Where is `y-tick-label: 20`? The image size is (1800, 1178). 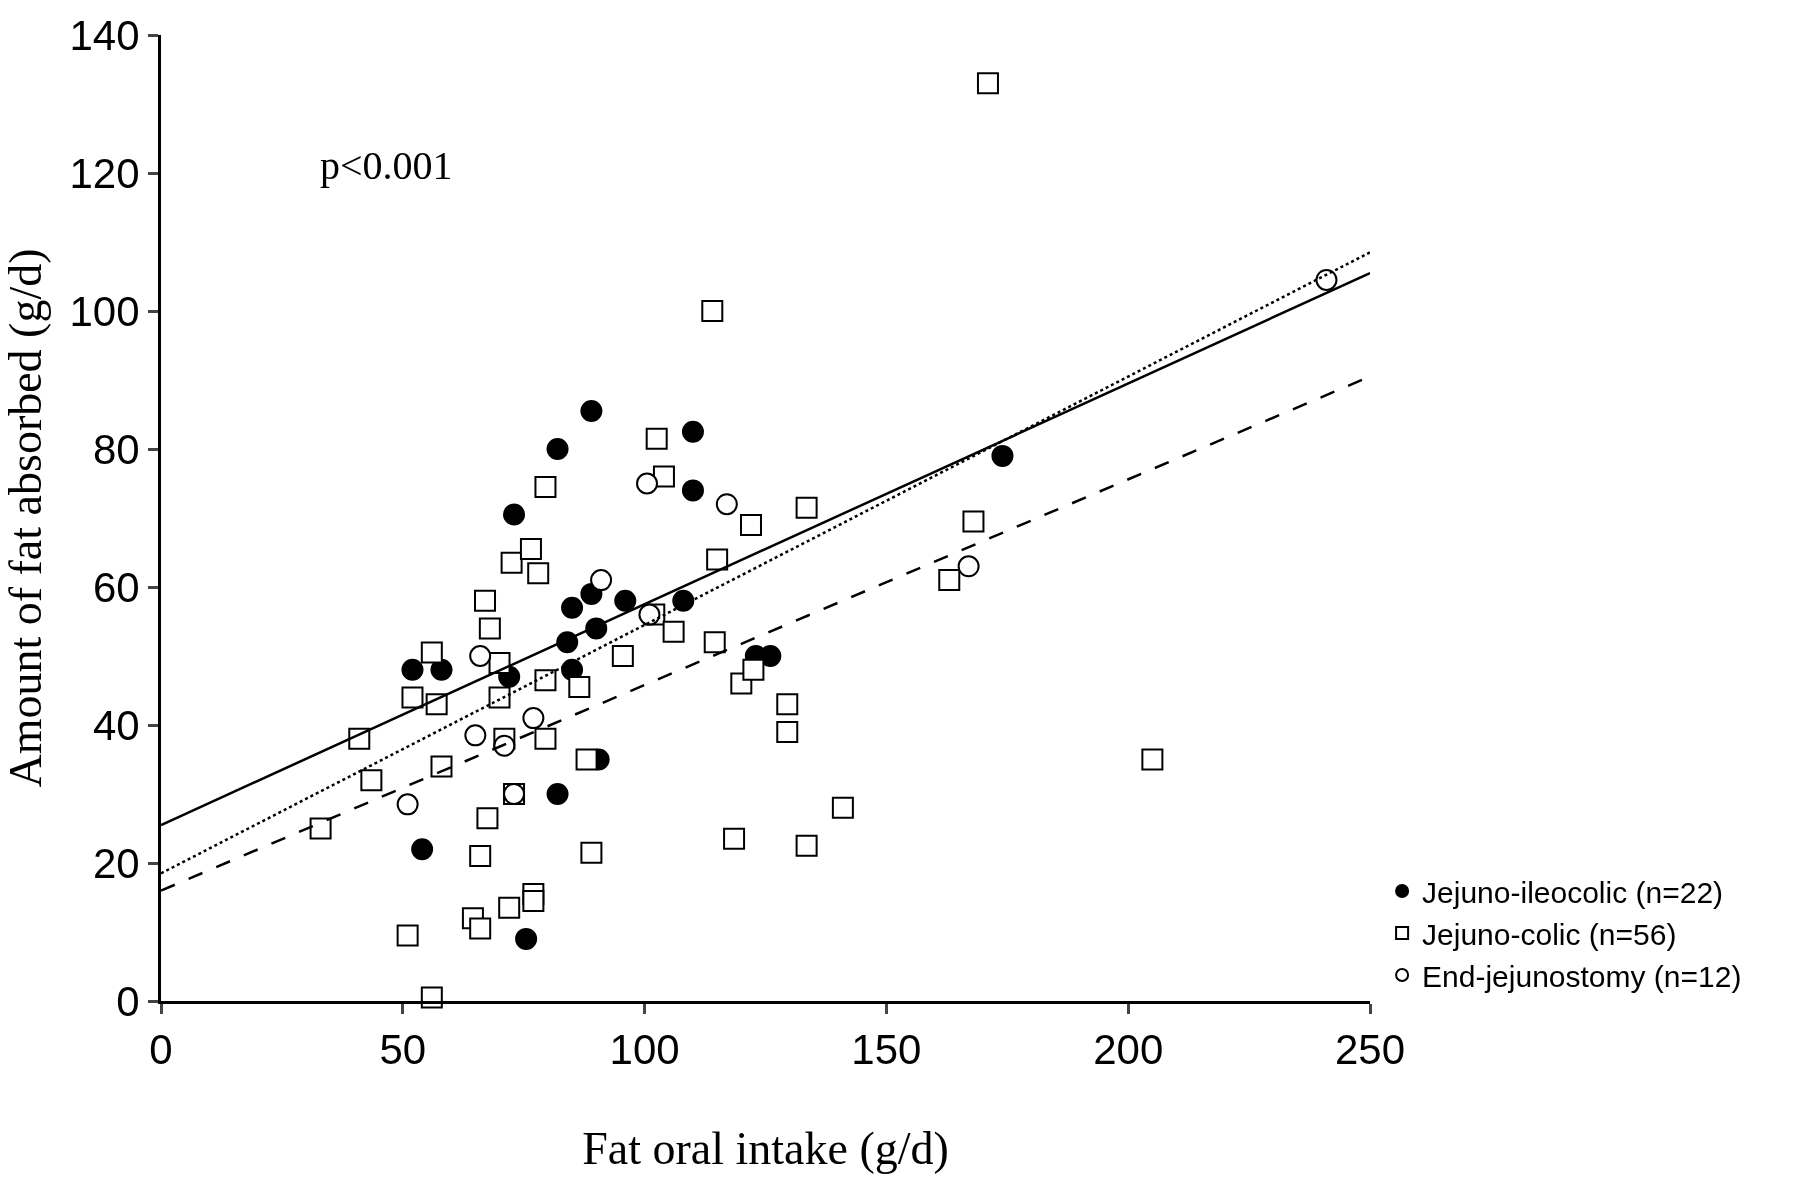
y-tick-label: 20 is located at coordinates (116, 863).